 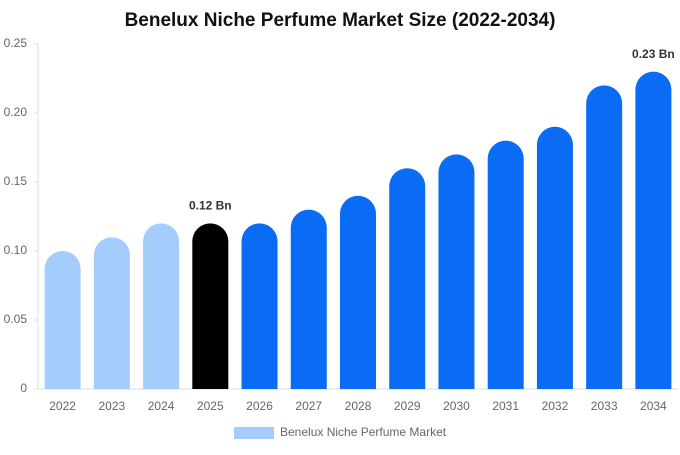 I want to click on y-tick-label: 0.25, so click(x=16, y=43).